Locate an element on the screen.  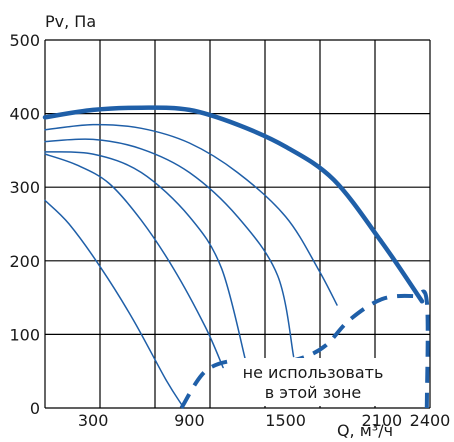
y-tick-label: 400 is located at coordinates (24, 114).